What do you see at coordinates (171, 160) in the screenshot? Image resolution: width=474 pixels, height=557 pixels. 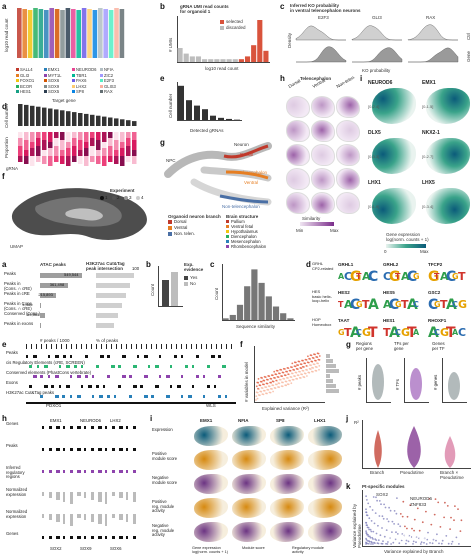 I see `panel-g-npc: NPC` at bounding box center [171, 160].